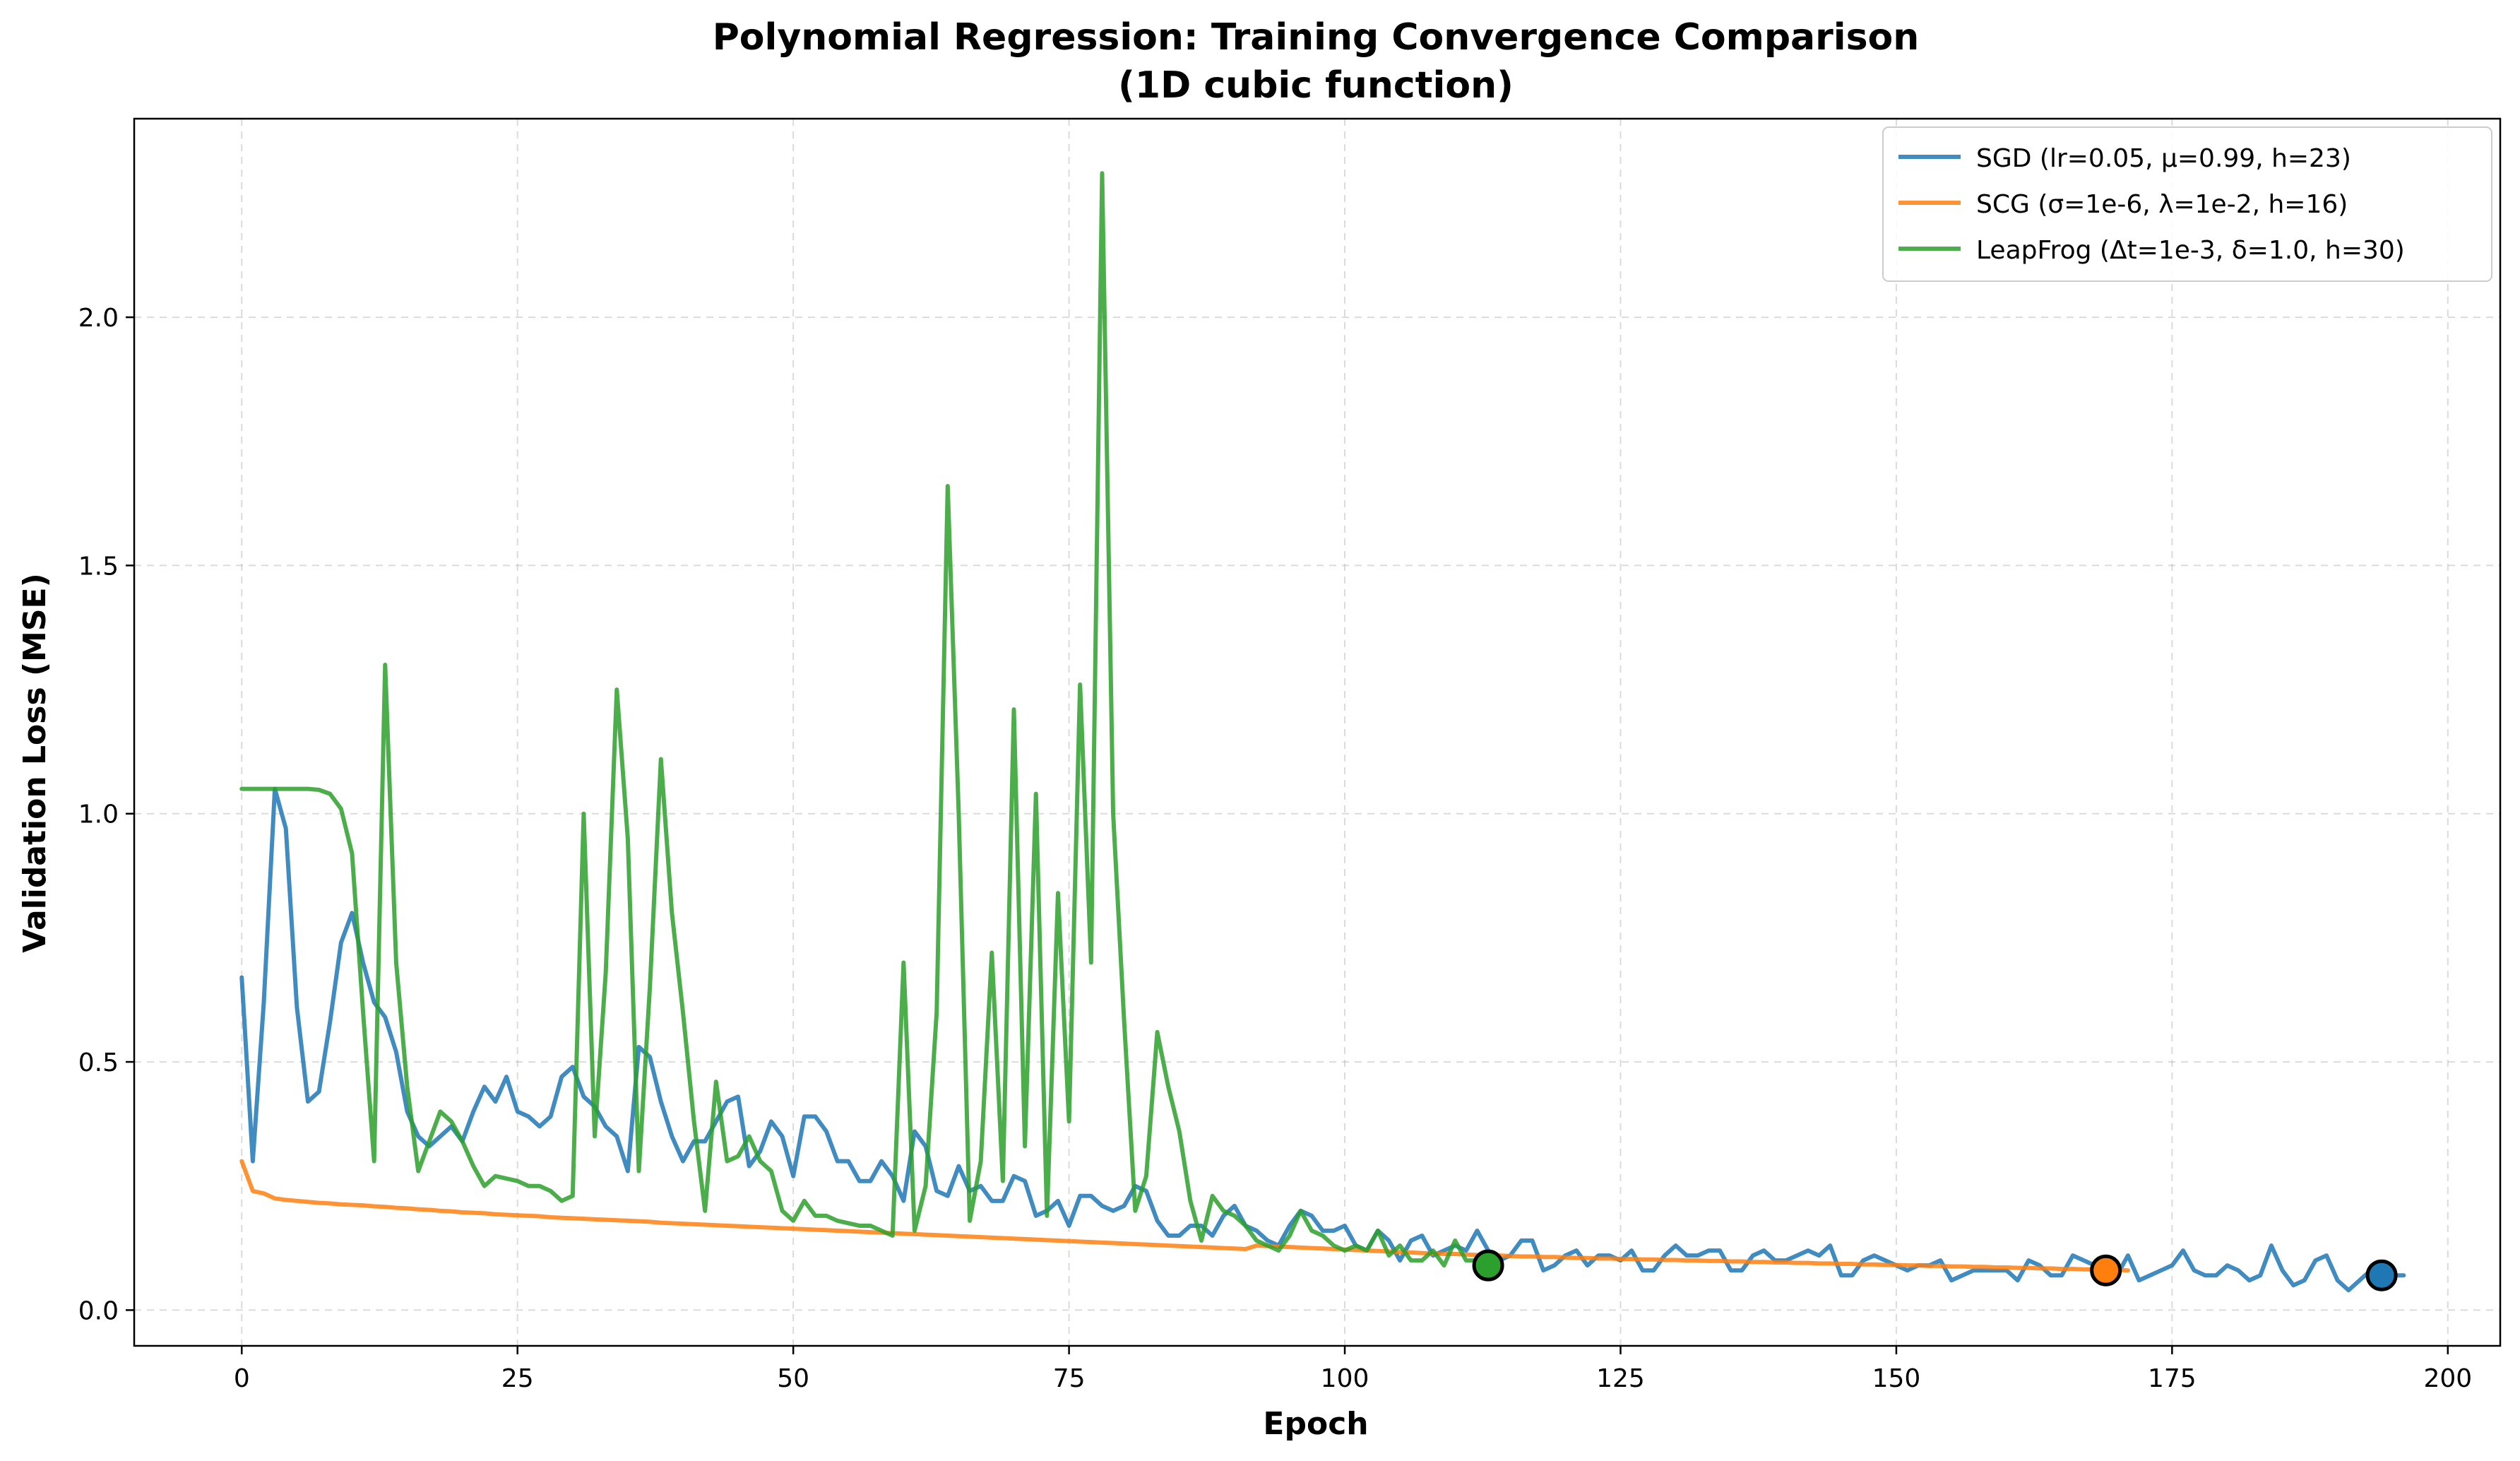  What do you see at coordinates (99, 1062) in the screenshot?
I see `y-tick-label: 0.5` at bounding box center [99, 1062].